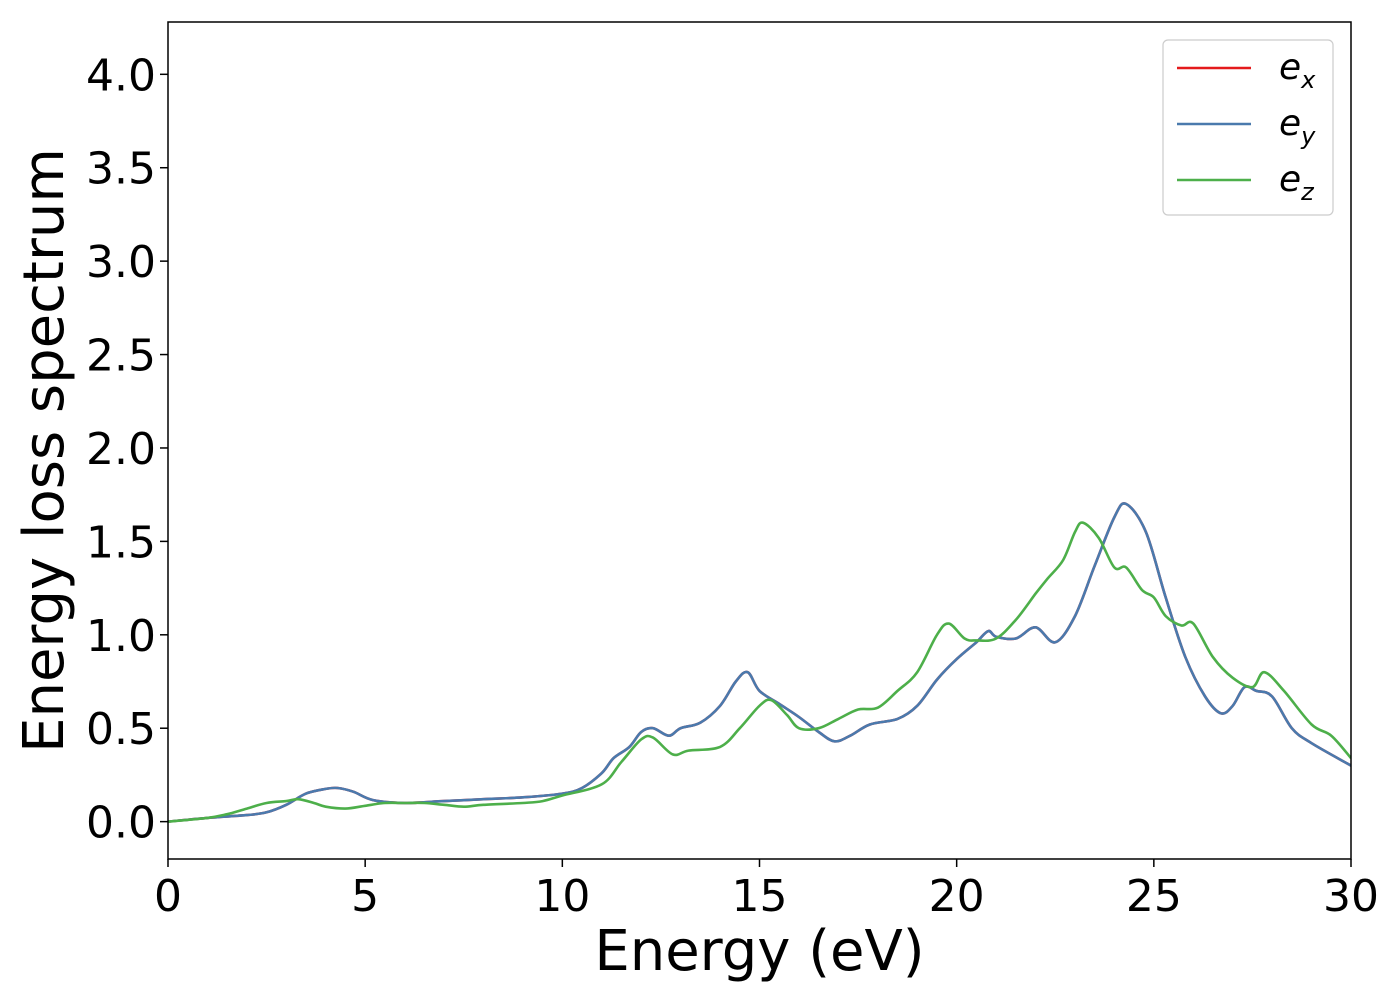 This screenshot has width=1400, height=1000. Describe the element at coordinates (760, 896) in the screenshot. I see `x-tick-label: 15` at that location.